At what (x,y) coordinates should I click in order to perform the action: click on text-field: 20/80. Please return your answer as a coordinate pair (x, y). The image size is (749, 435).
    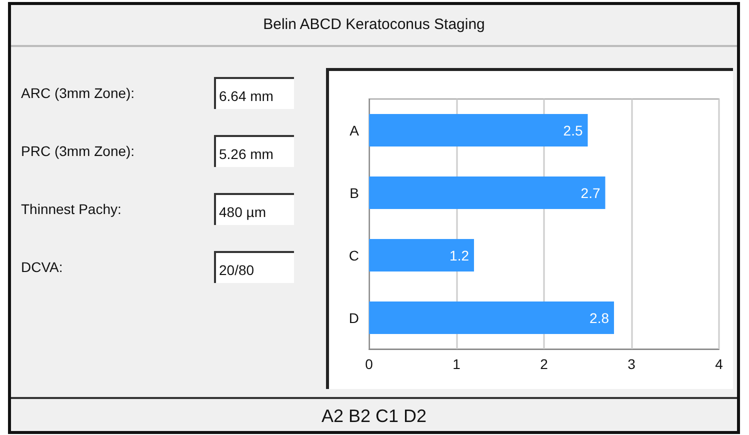
    Looking at the image, I should click on (254, 267).